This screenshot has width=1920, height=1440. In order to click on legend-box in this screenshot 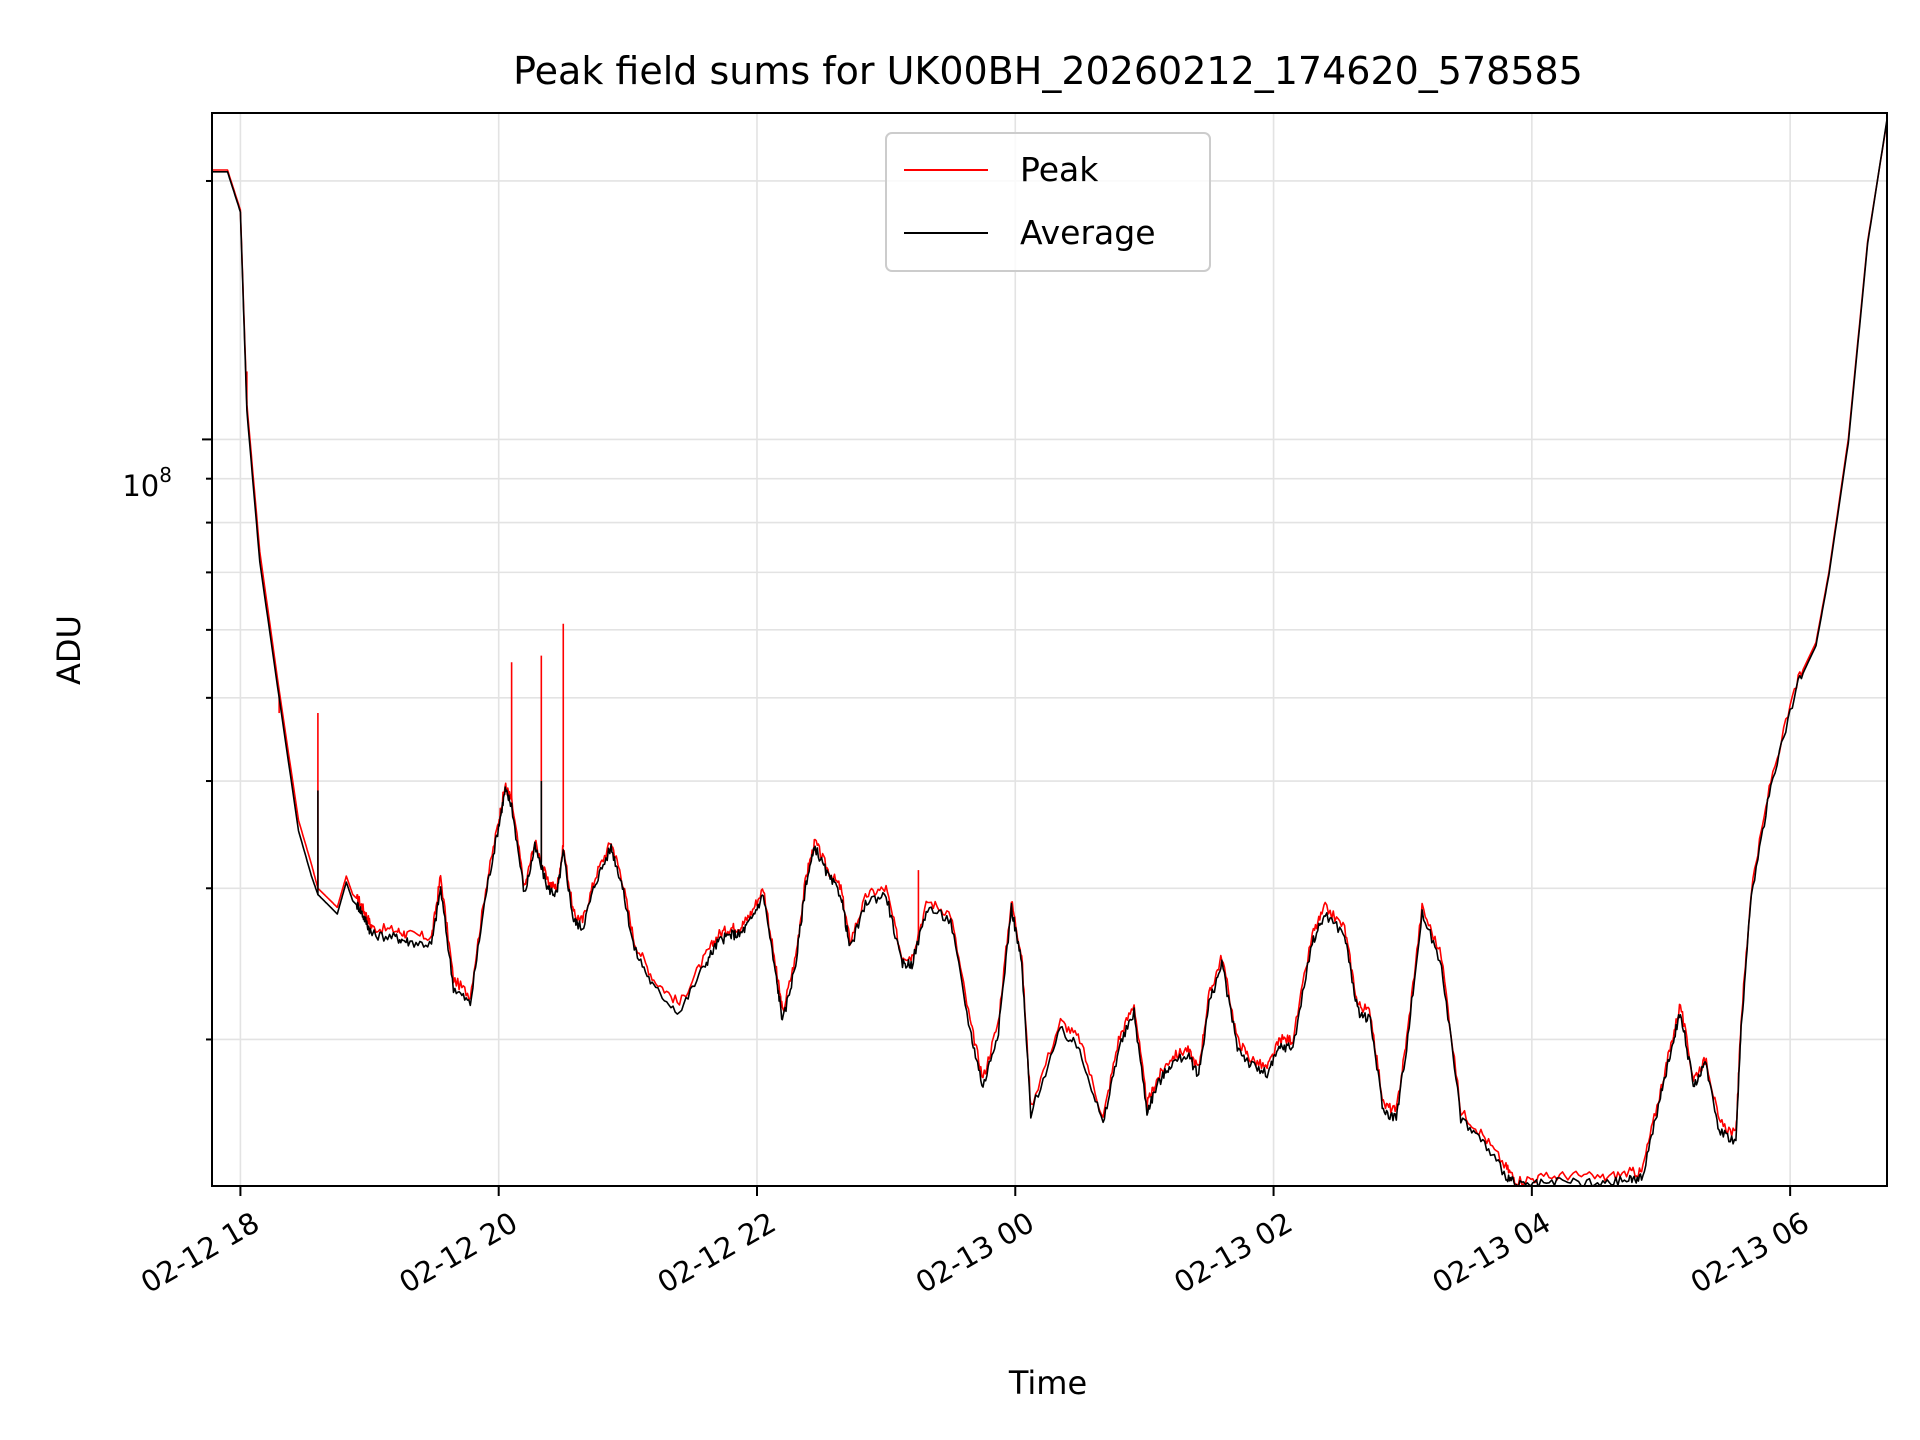, I will do `click(1048, 202)`.